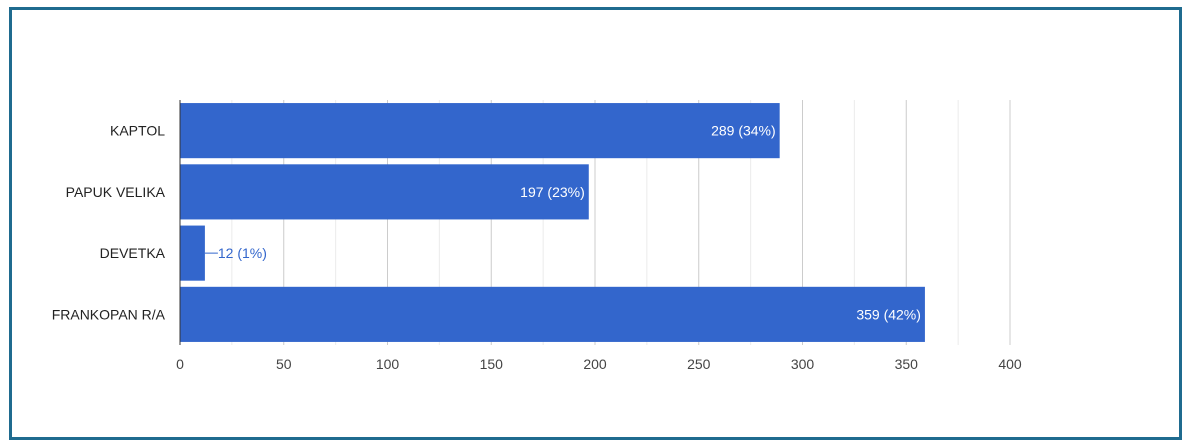 Image resolution: width=1189 pixels, height=446 pixels. Describe the element at coordinates (803, 364) in the screenshot. I see `x-tick-label: 300` at that location.